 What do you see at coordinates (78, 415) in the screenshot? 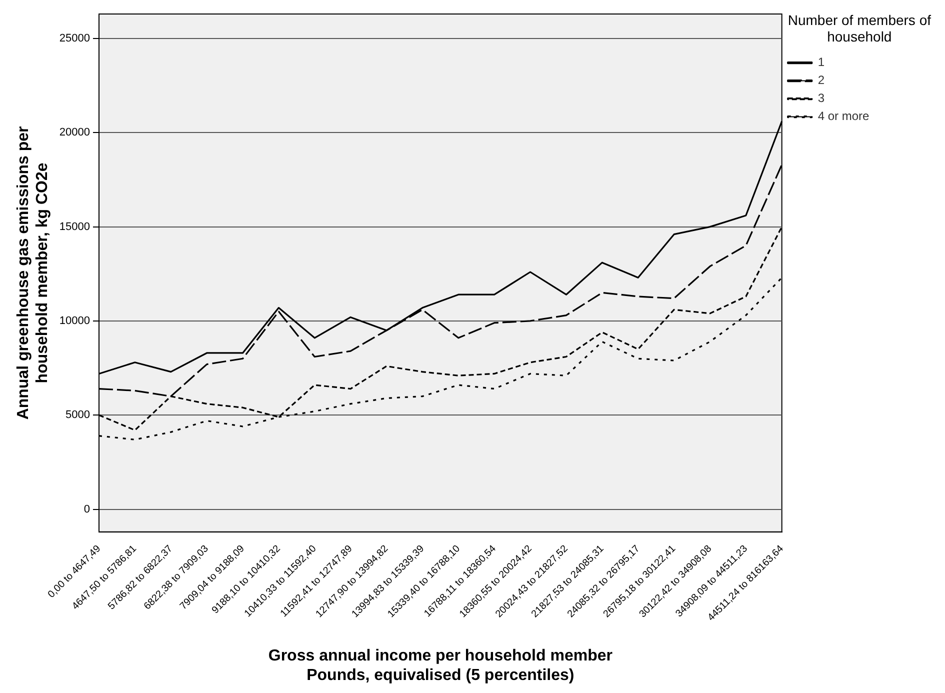
I see `y-tick-label: 5000` at bounding box center [78, 415].